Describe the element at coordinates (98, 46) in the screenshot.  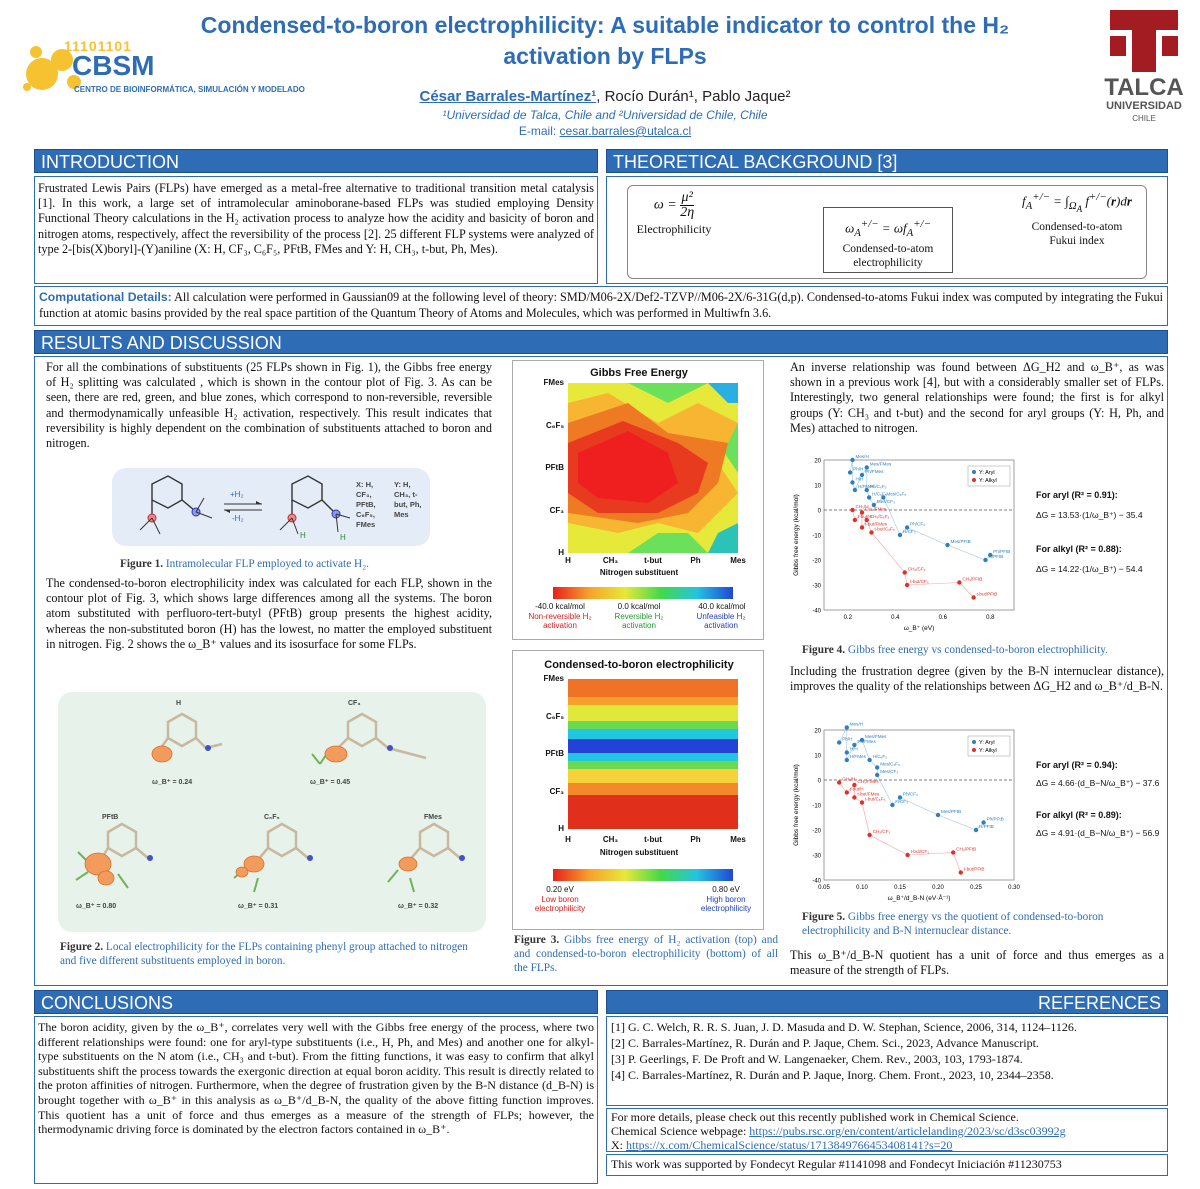
I see `cbsm-code: 11101101` at that location.